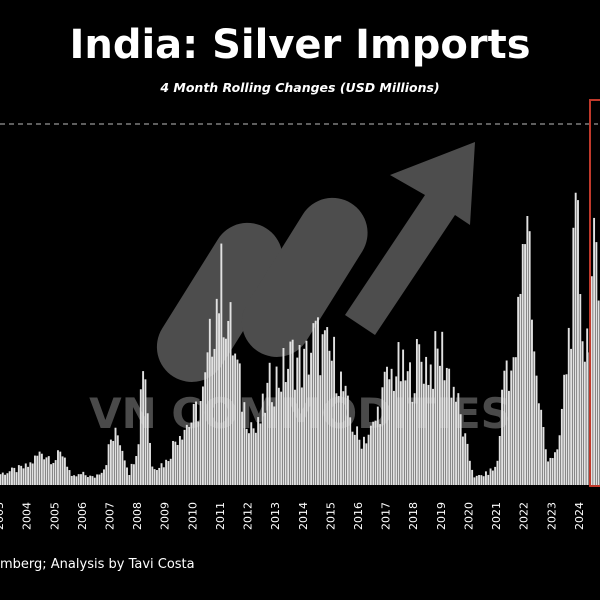  What do you see at coordinates (330, 516) in the screenshot?
I see `tick-label-2015: 2015` at bounding box center [330, 516].